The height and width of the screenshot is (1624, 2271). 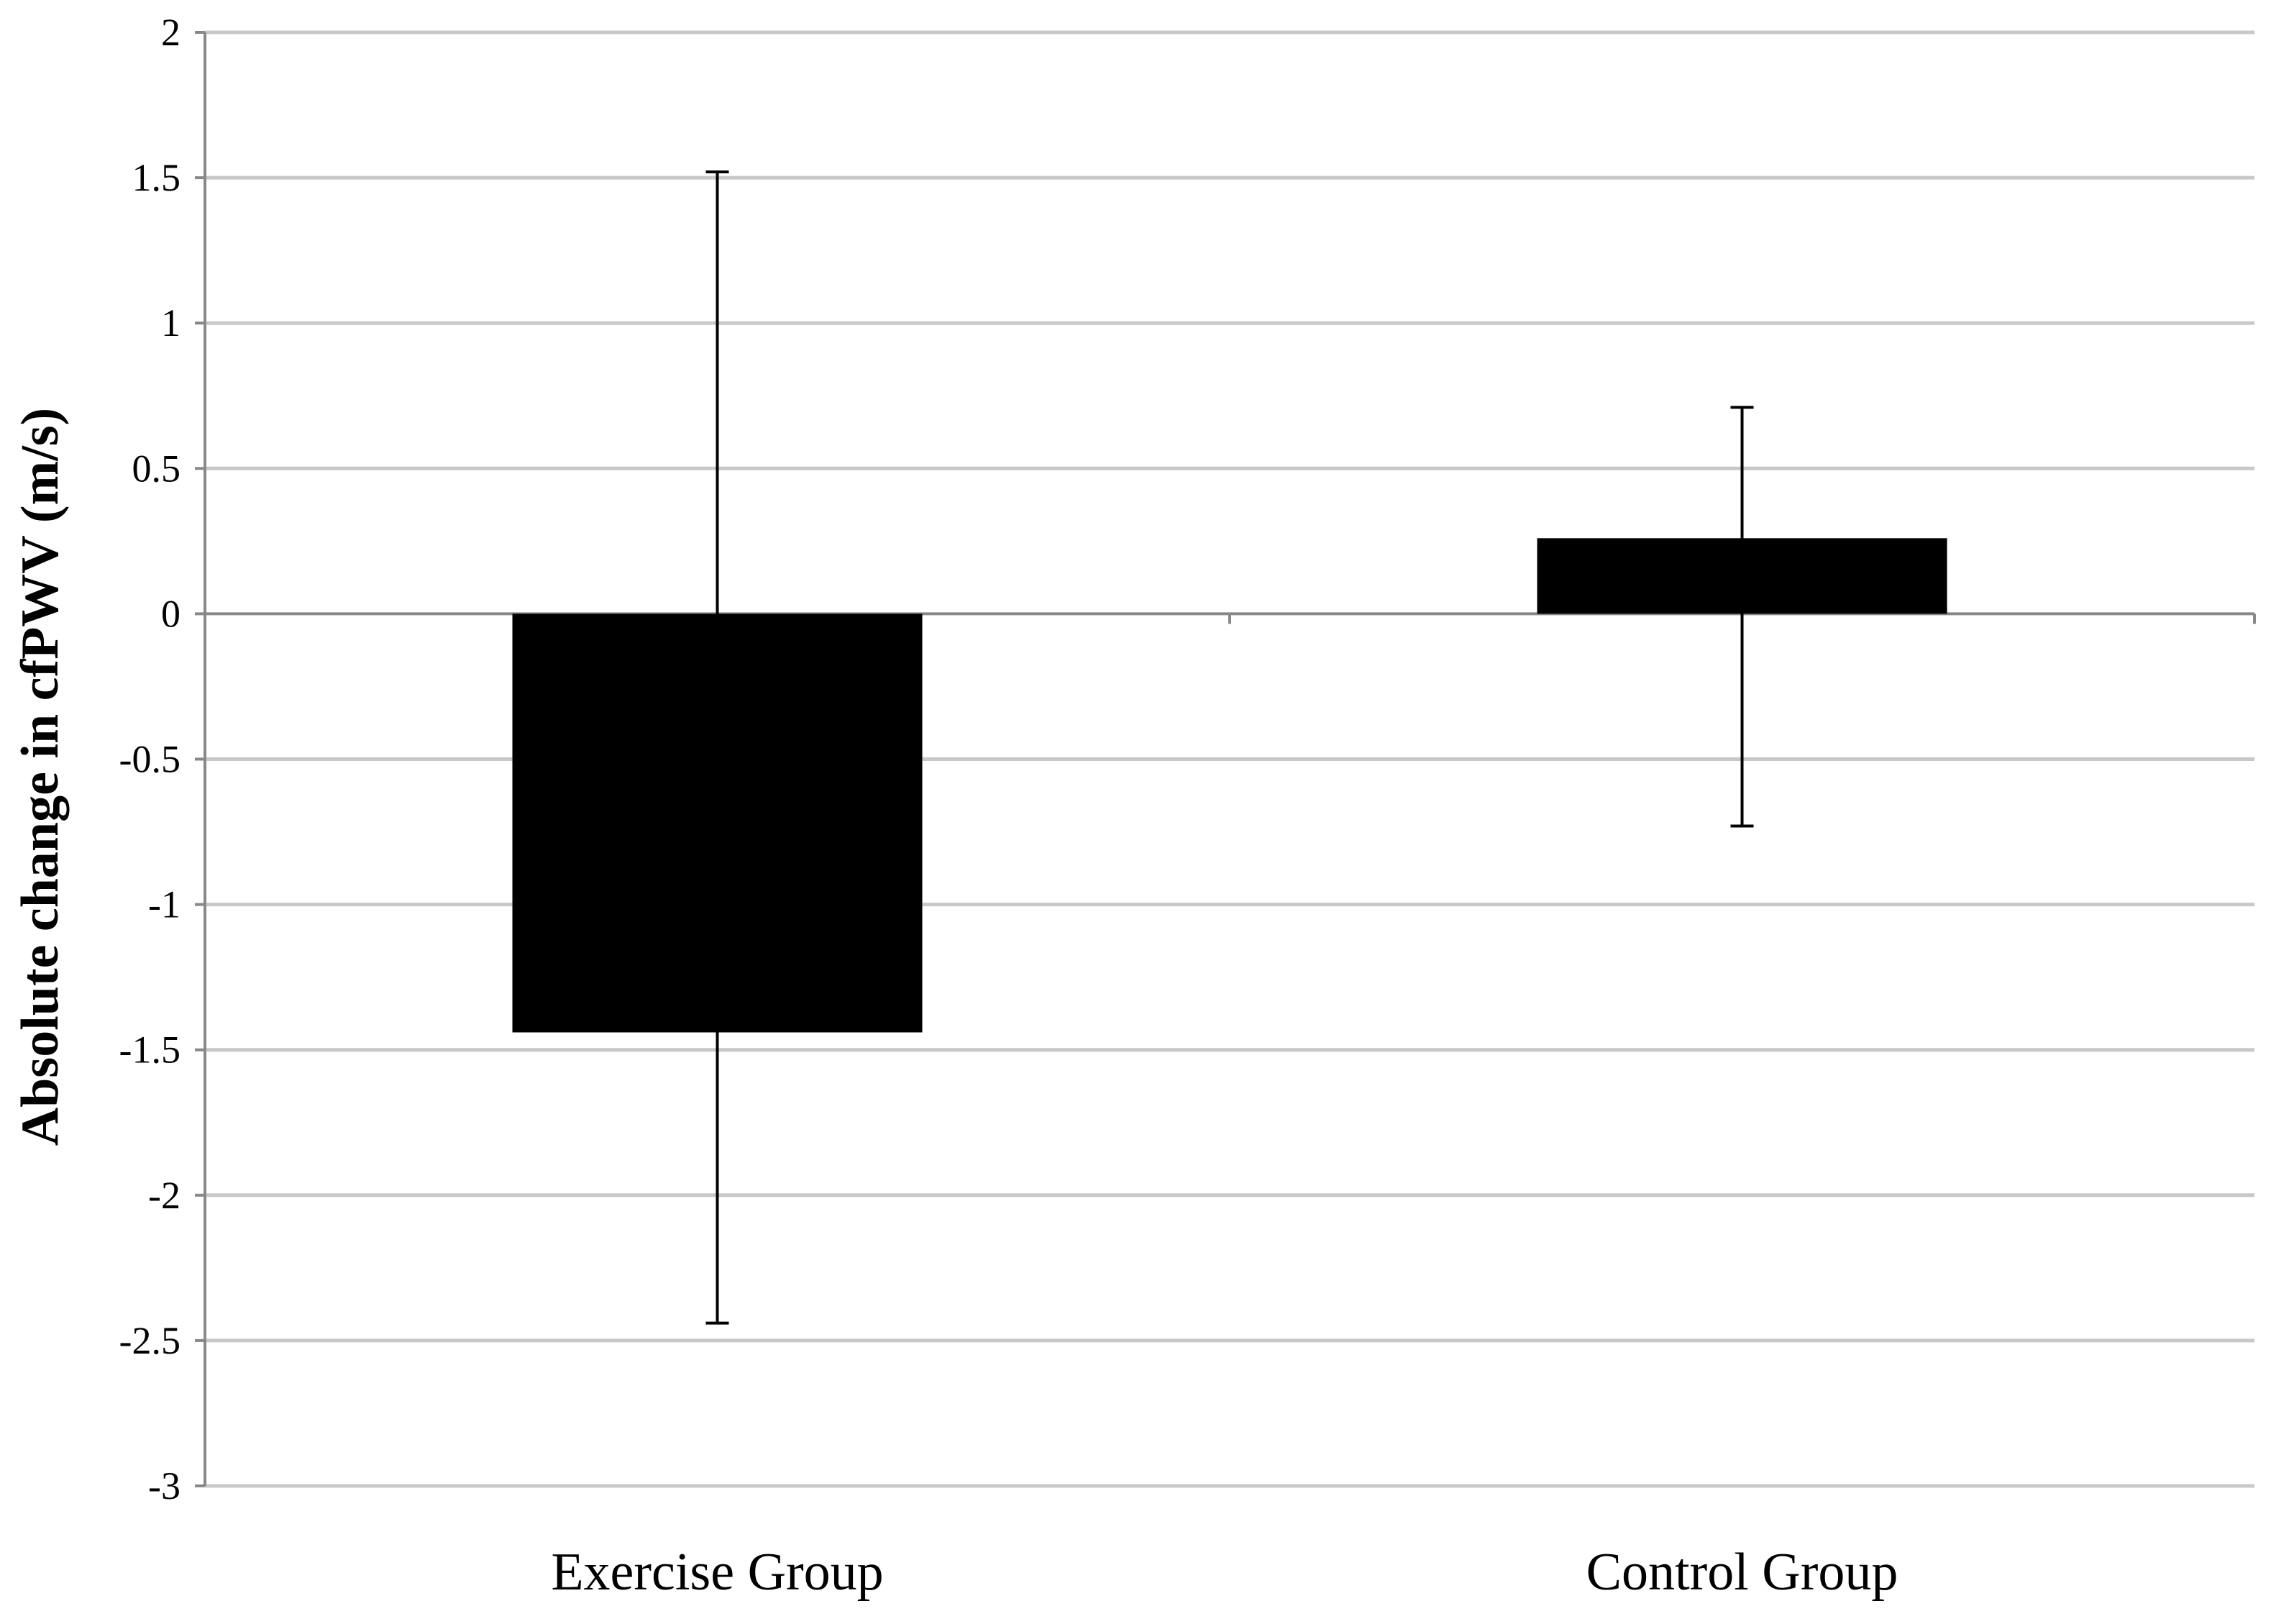 I want to click on y-tick-label: -1.5, so click(x=150, y=1050).